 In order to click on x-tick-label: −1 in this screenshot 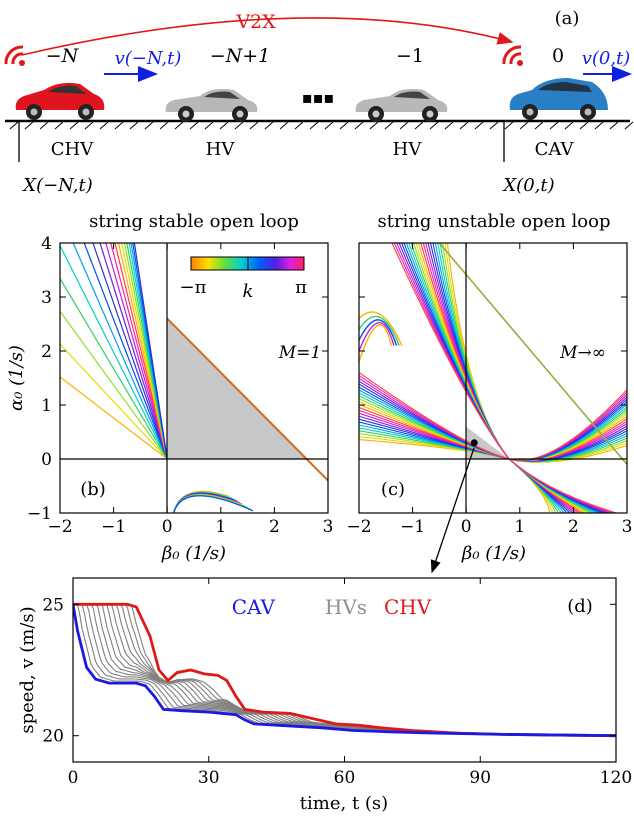, I will do `click(113, 527)`.